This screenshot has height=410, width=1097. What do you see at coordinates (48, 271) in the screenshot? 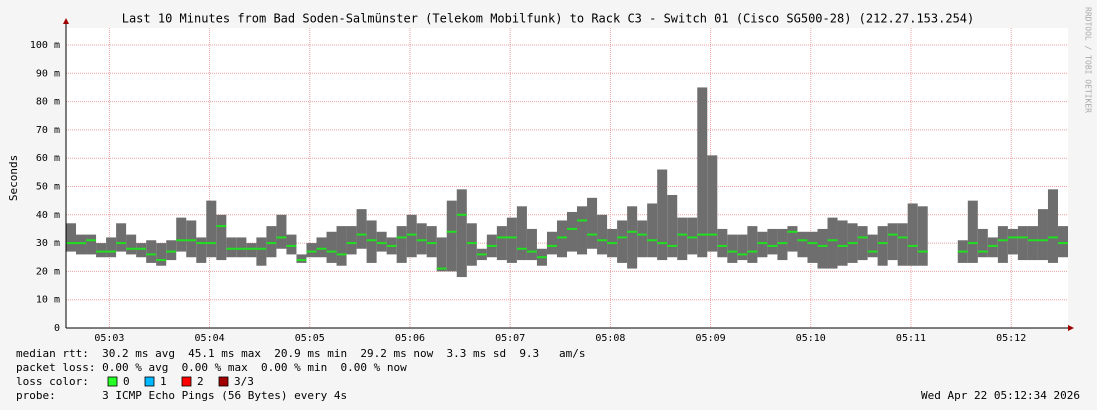
I see `y-tick-label: 20 m` at bounding box center [48, 271].